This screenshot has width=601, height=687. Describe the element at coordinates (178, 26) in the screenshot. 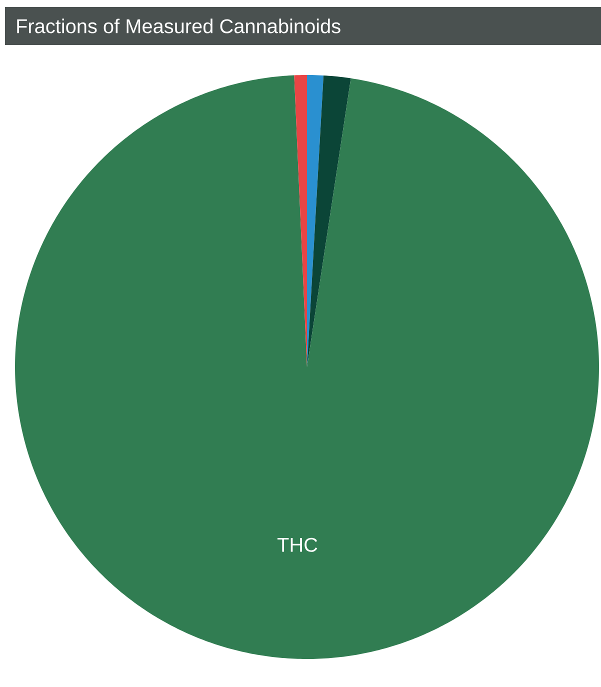

I see `chart-title: Fractions of Measured Cannabinoids` at that location.